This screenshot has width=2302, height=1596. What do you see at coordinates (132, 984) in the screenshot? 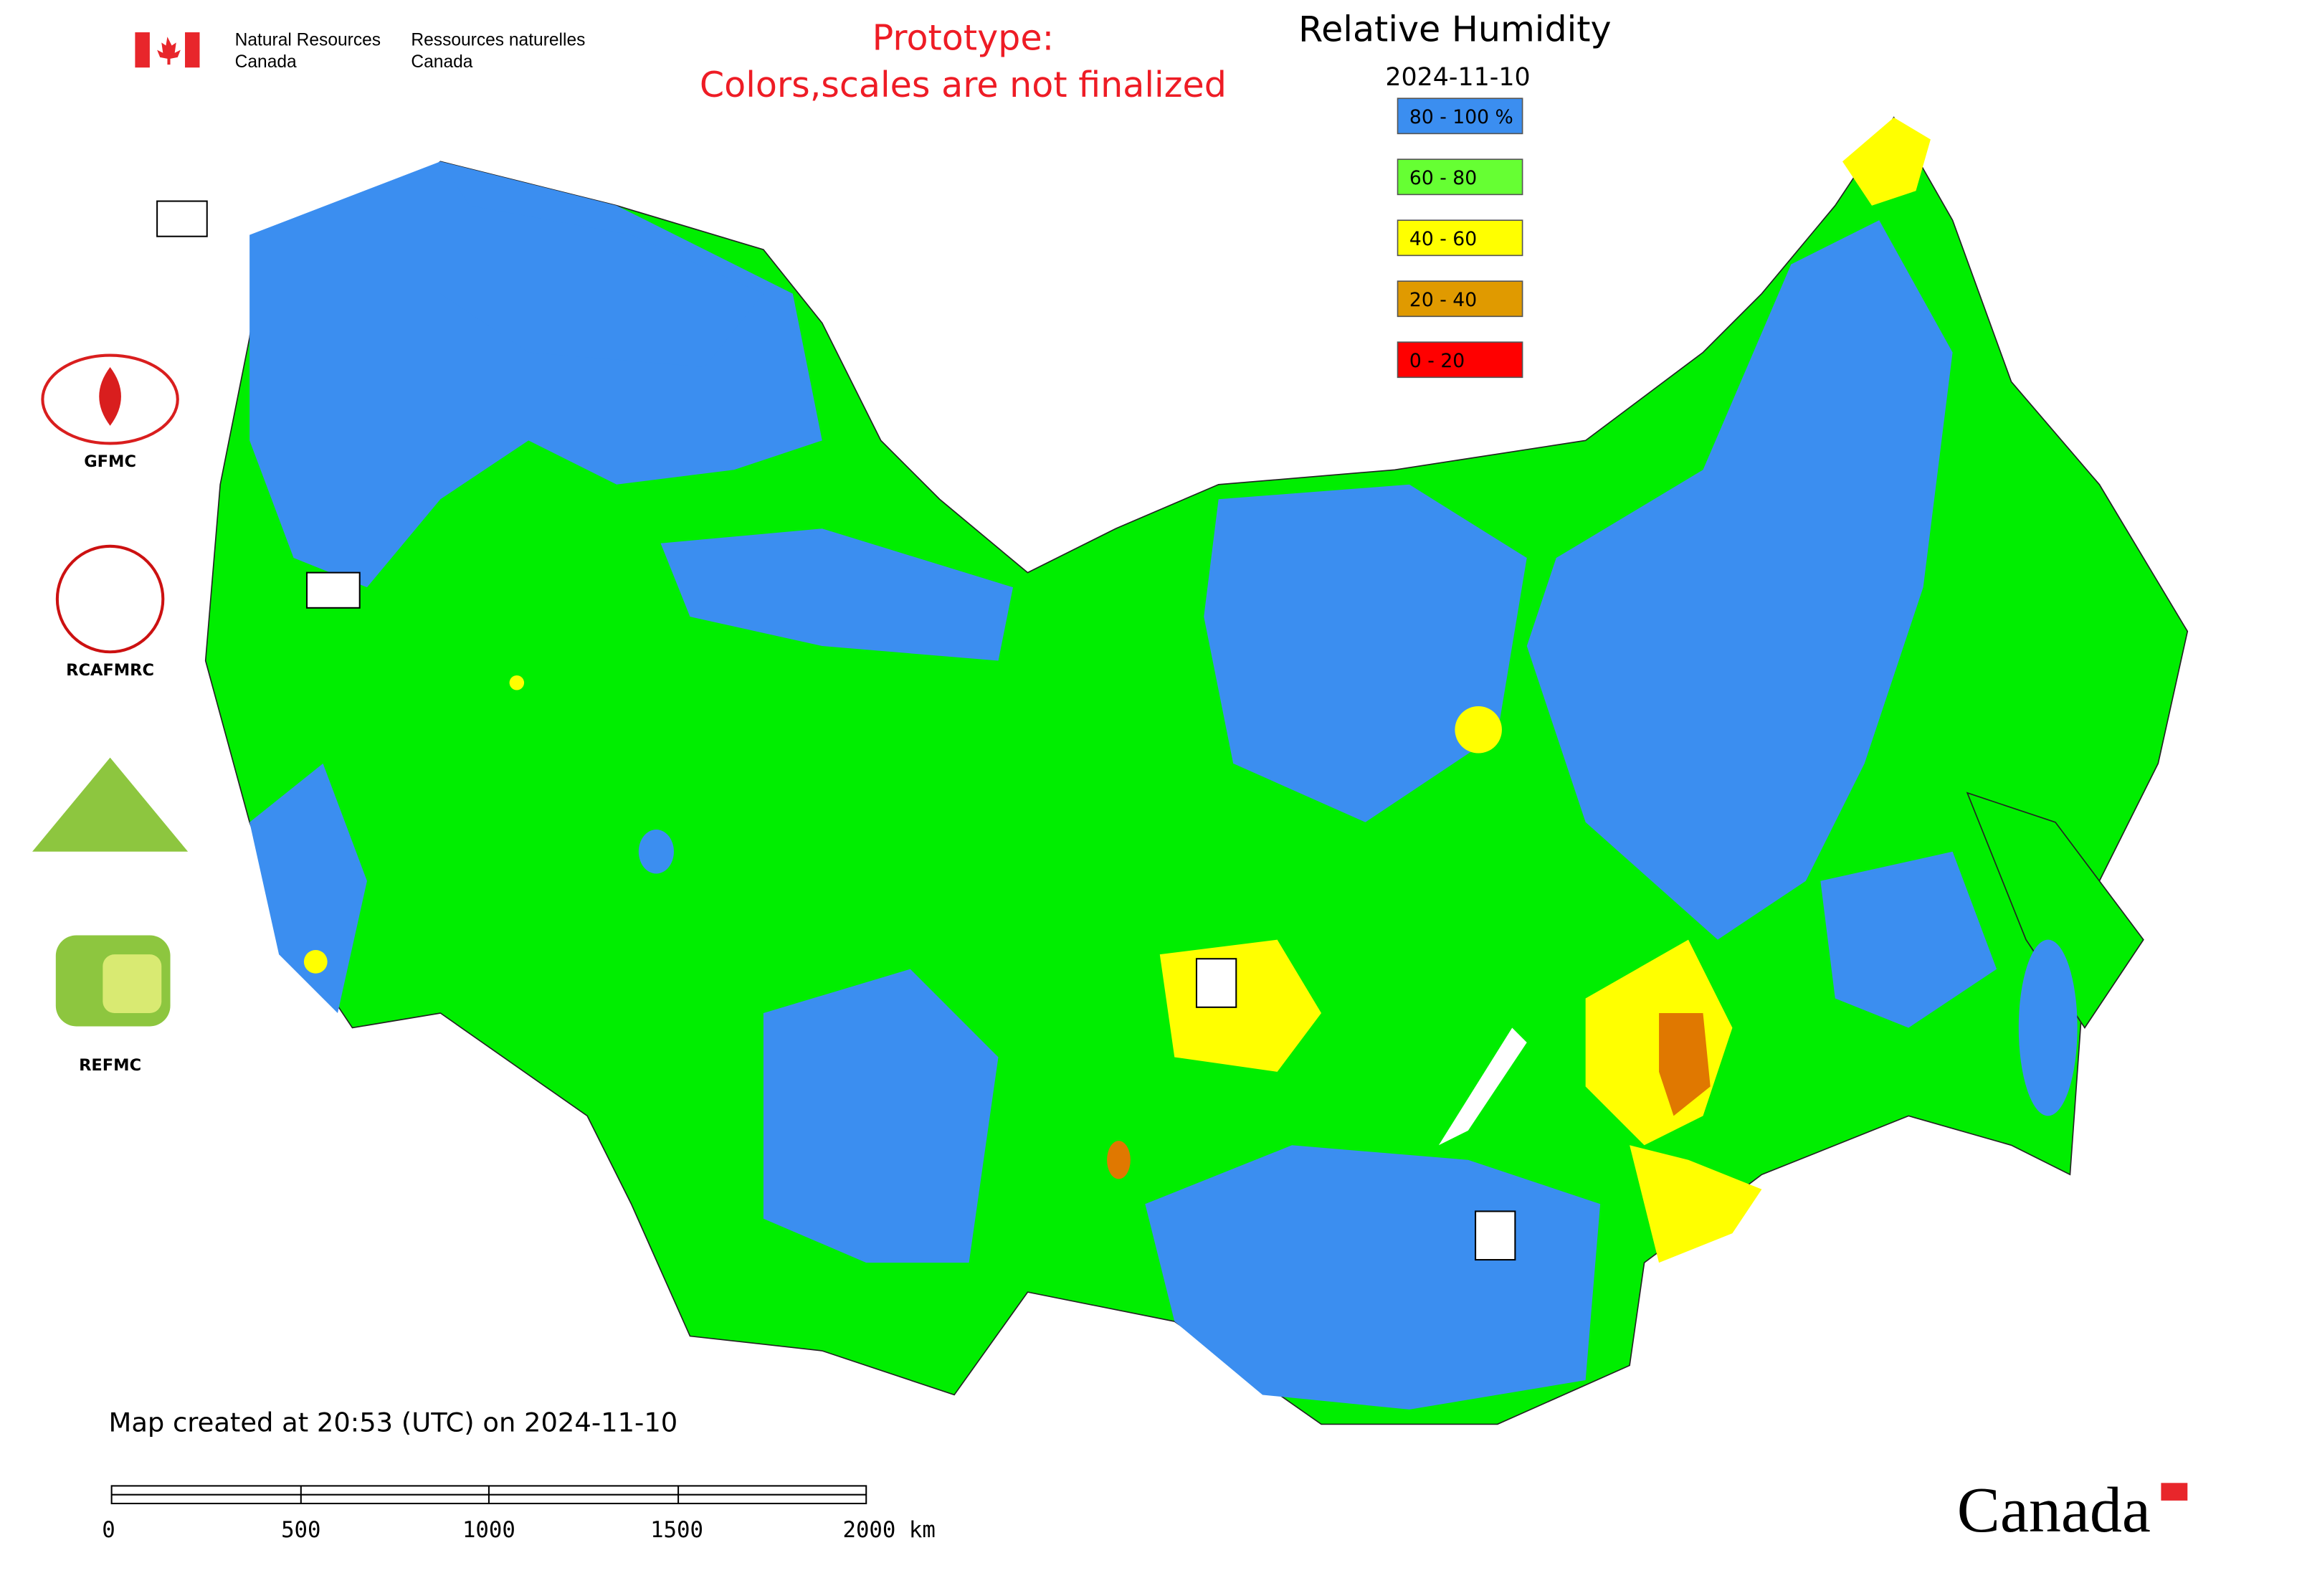
I see `logo-refmc-inner` at bounding box center [132, 984].